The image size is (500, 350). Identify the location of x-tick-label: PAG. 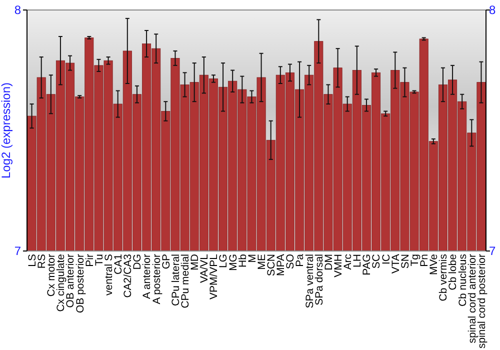
(367, 265).